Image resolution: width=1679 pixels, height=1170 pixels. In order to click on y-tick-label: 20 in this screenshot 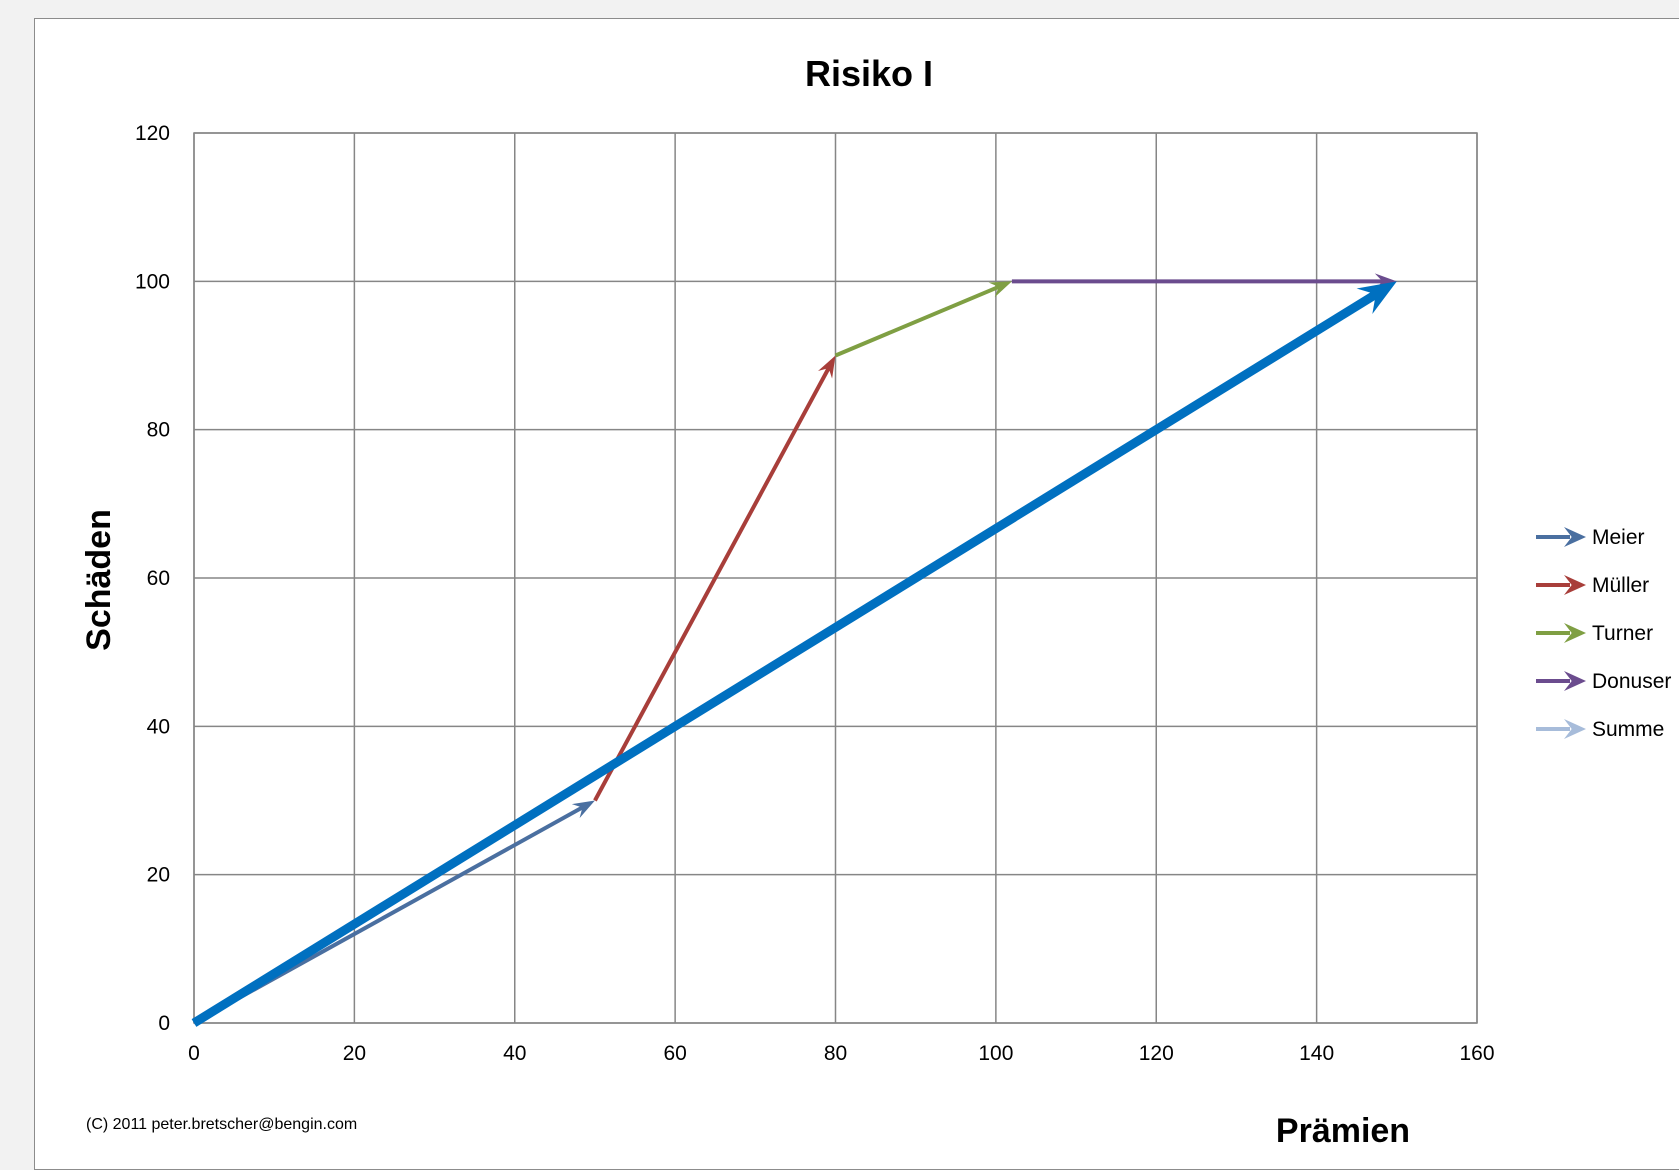, I will do `click(158, 875)`.